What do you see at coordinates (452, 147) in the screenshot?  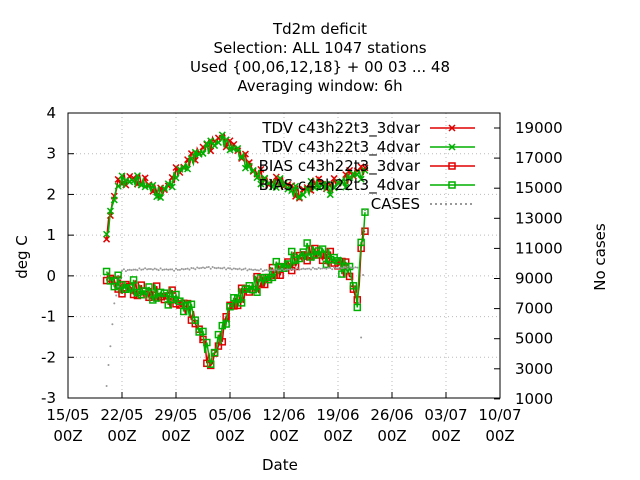 I see `legend-marker` at bounding box center [452, 147].